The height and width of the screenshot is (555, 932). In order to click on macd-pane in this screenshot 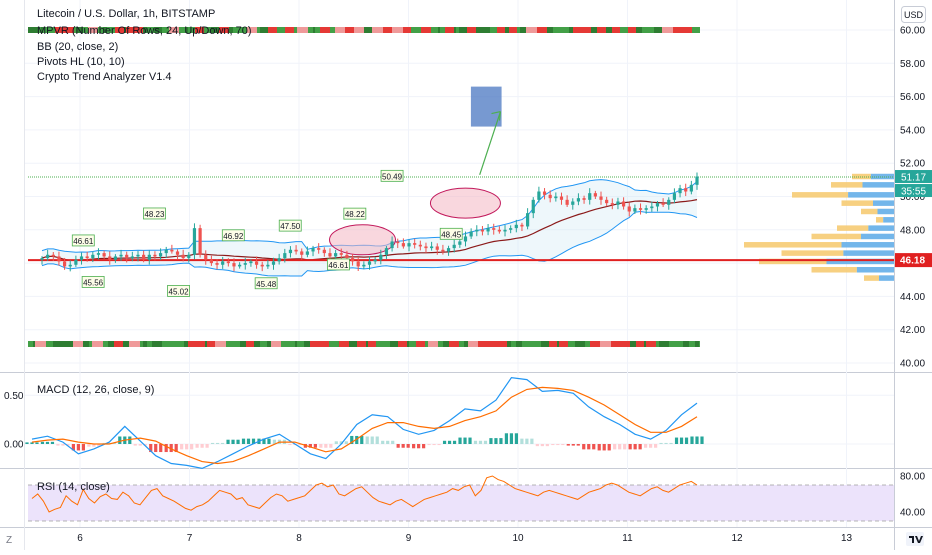, I will do `click(364, 423)`.